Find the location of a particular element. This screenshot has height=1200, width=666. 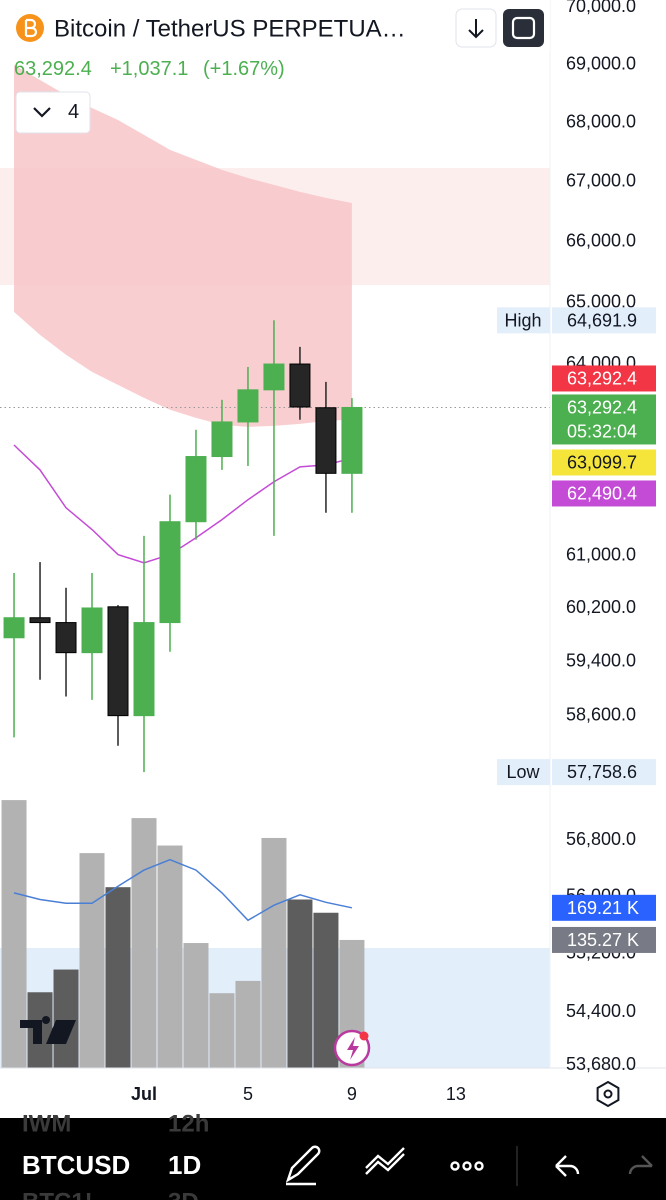

last-price-tag-bg is located at coordinates (604, 419).